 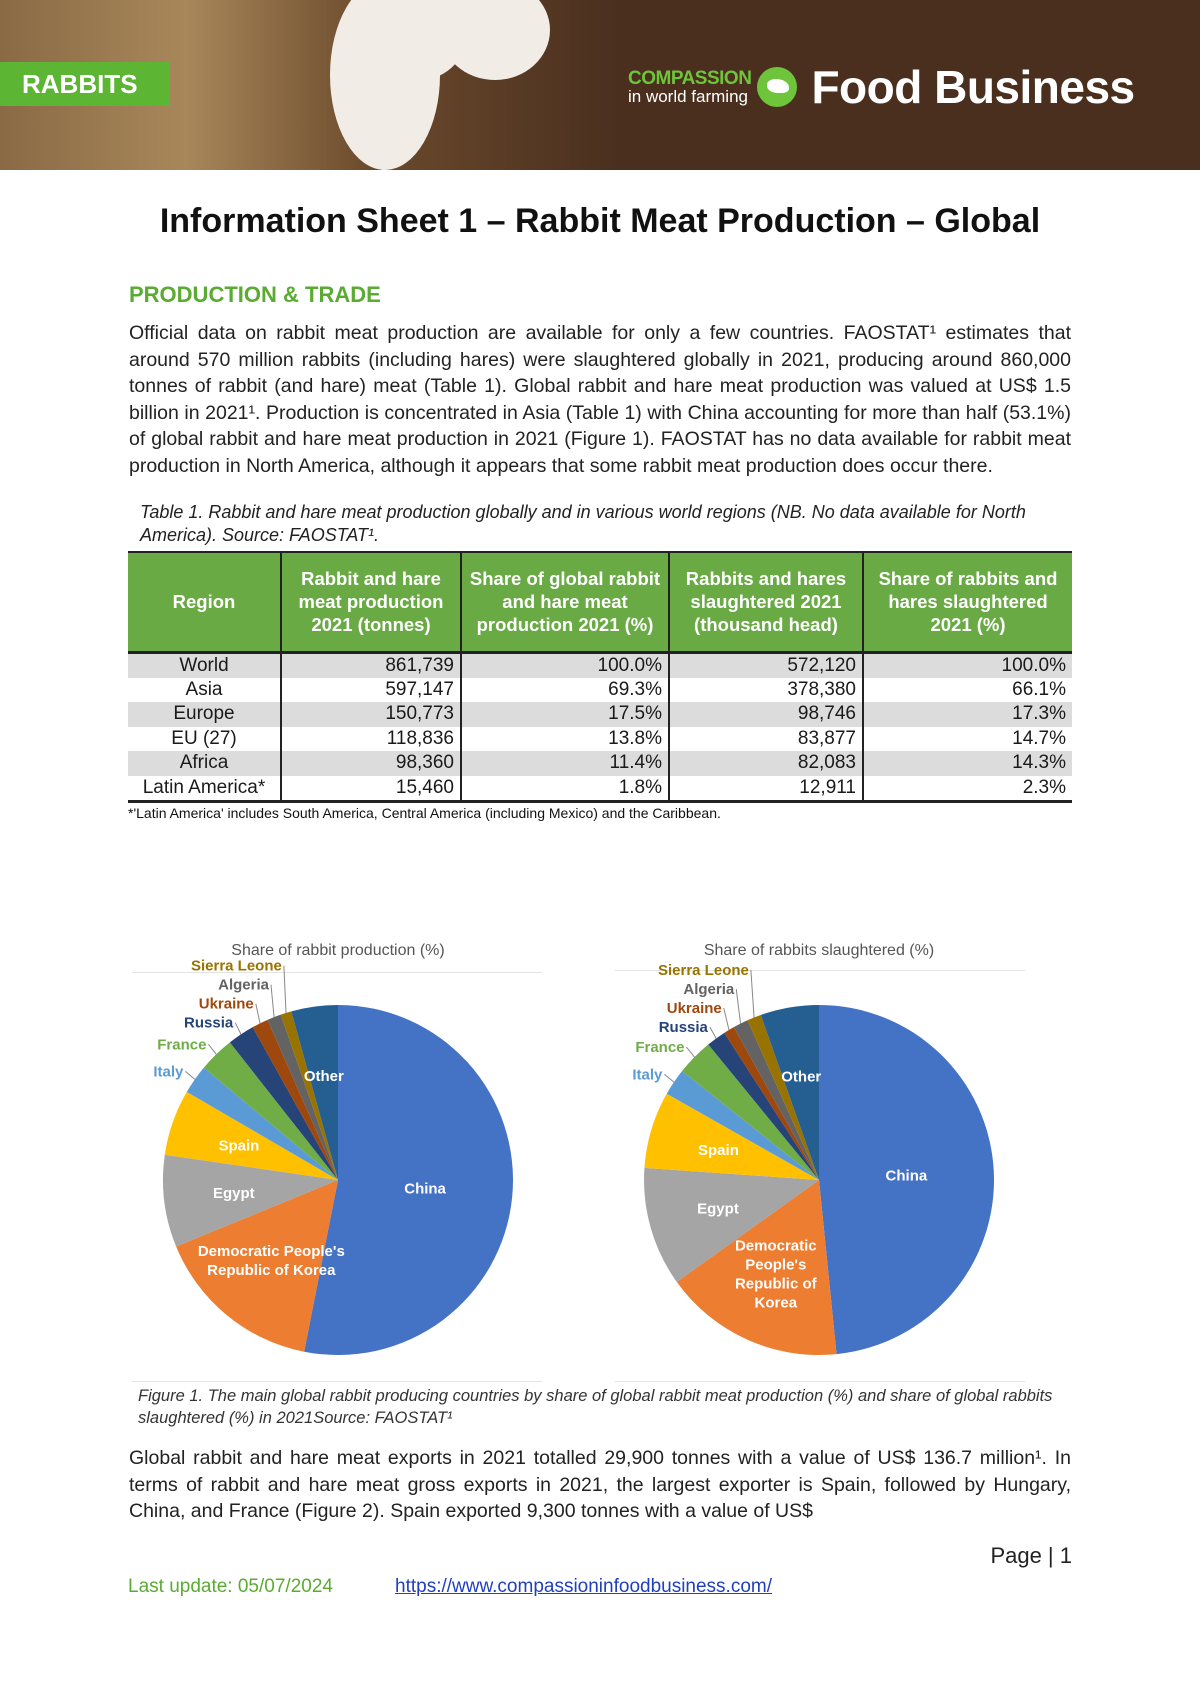 I want to click on logo-brand: Food Business, so click(x=973, y=87).